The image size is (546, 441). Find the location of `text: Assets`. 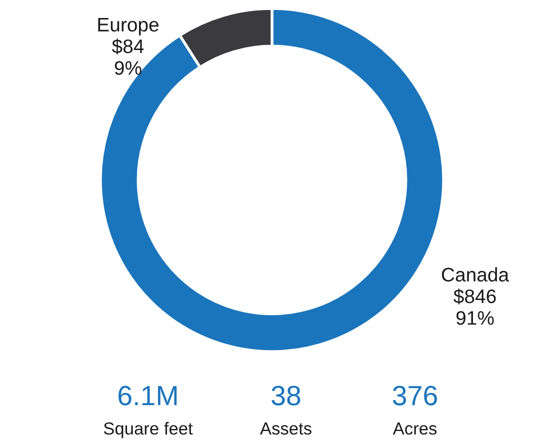

text: Assets is located at coordinates (286, 428).